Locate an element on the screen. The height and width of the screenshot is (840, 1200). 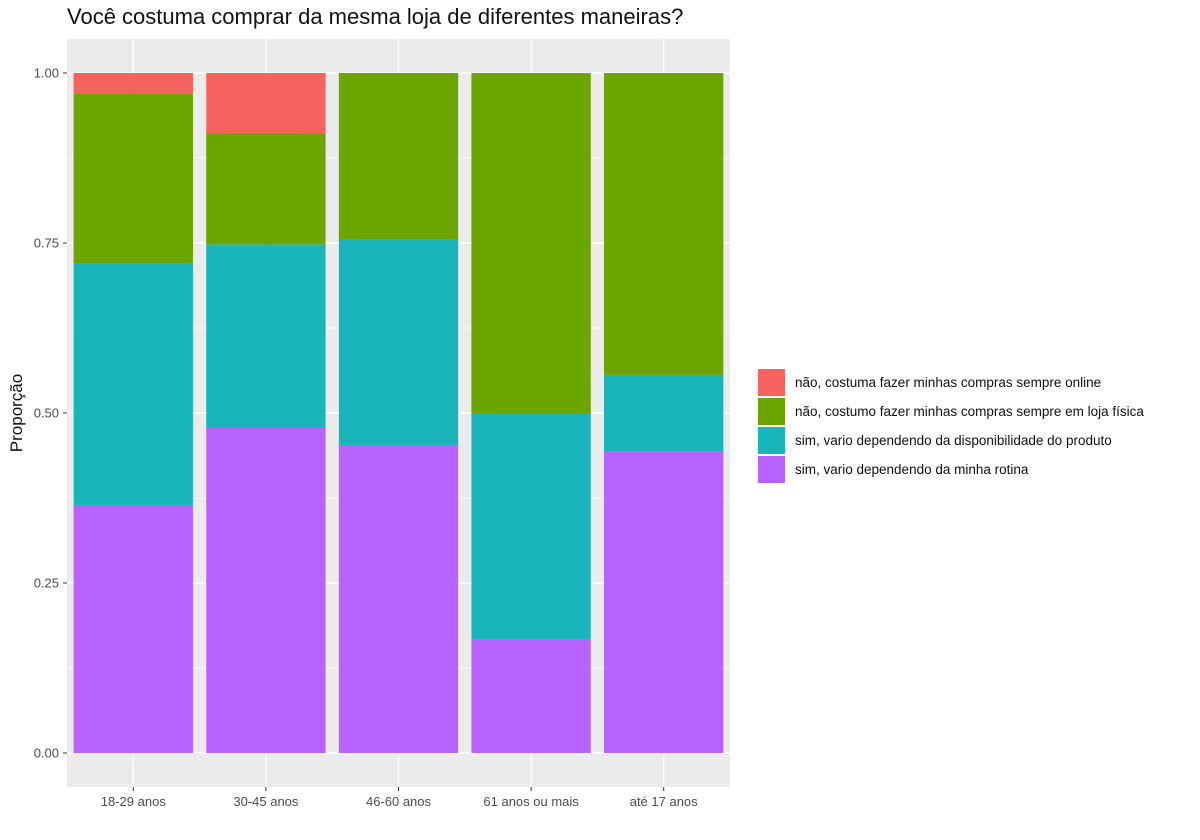
y-tick-label: 0.25 is located at coordinates (46, 583).